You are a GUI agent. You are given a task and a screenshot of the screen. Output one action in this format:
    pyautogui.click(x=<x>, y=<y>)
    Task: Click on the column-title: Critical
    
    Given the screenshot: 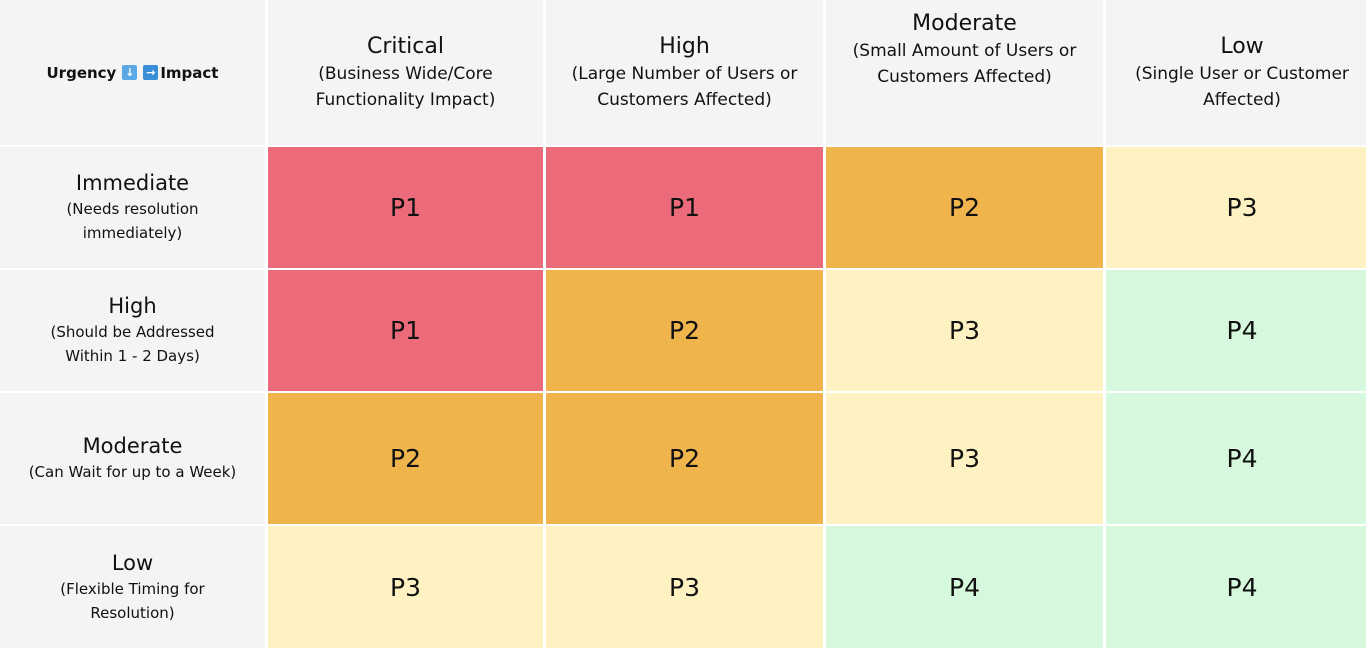 What is the action you would take?
    pyautogui.click(x=405, y=46)
    